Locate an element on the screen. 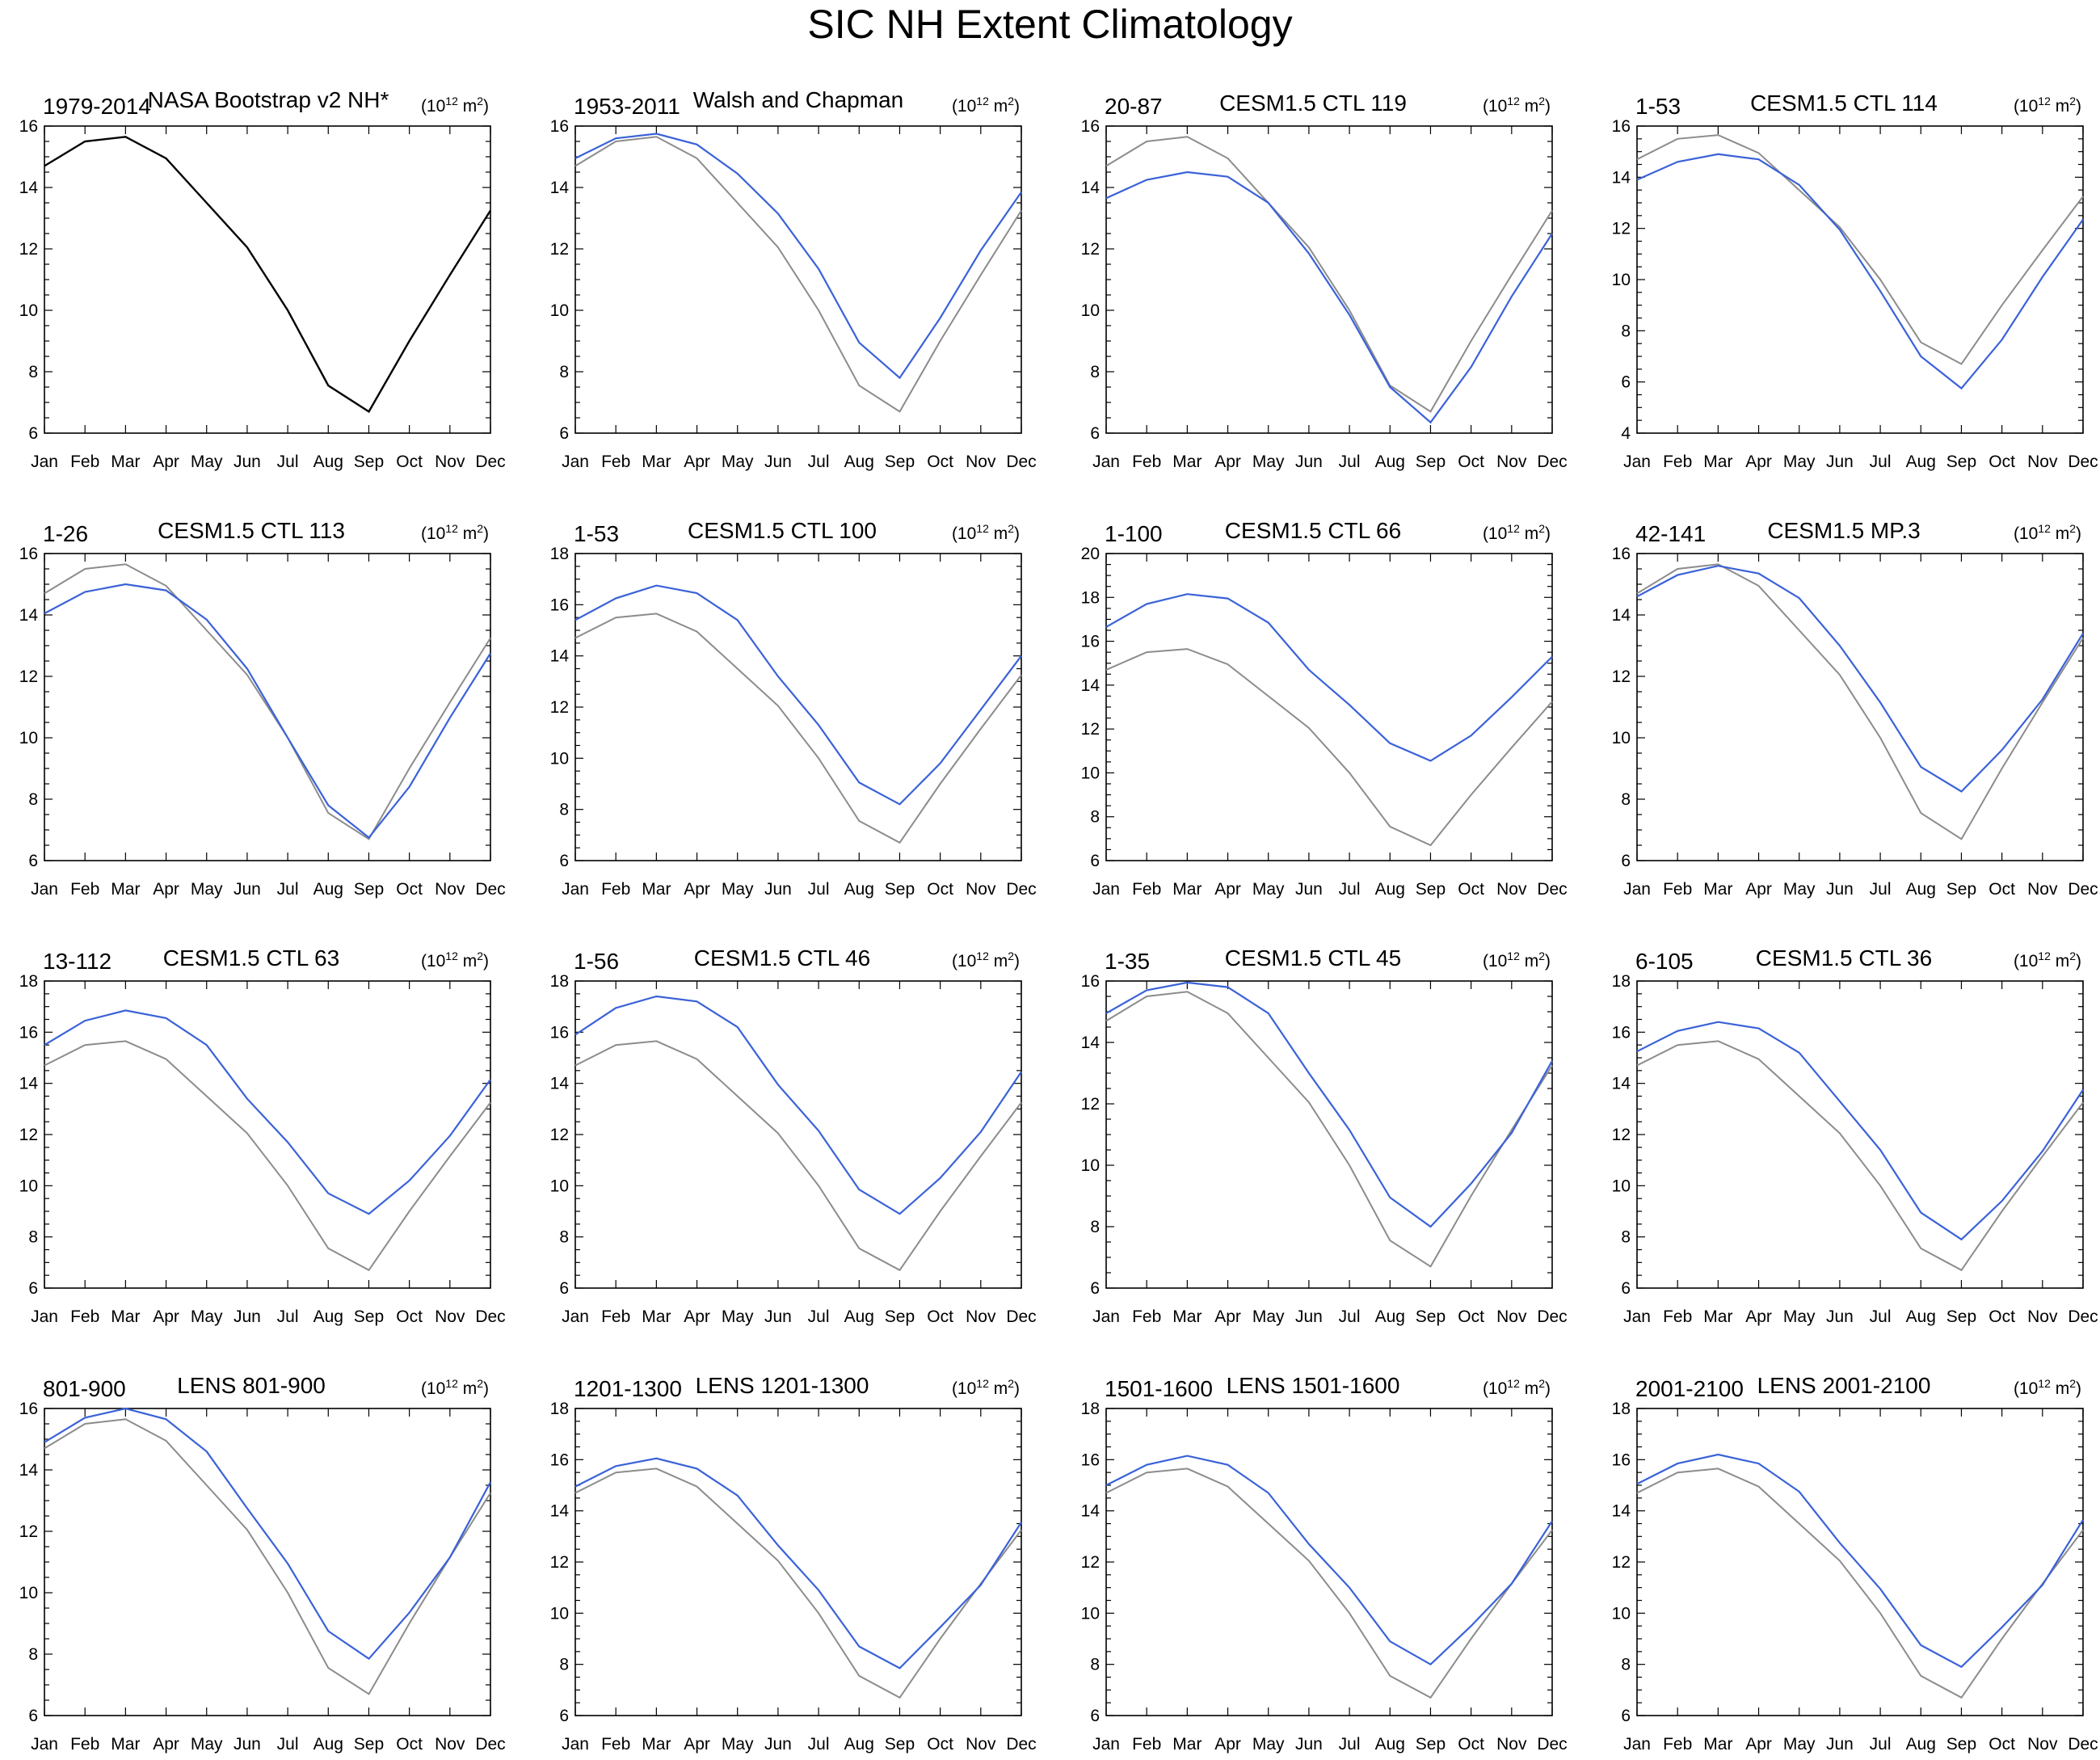  panel-center-label: LENS 2001-2100 is located at coordinates (1844, 1385).